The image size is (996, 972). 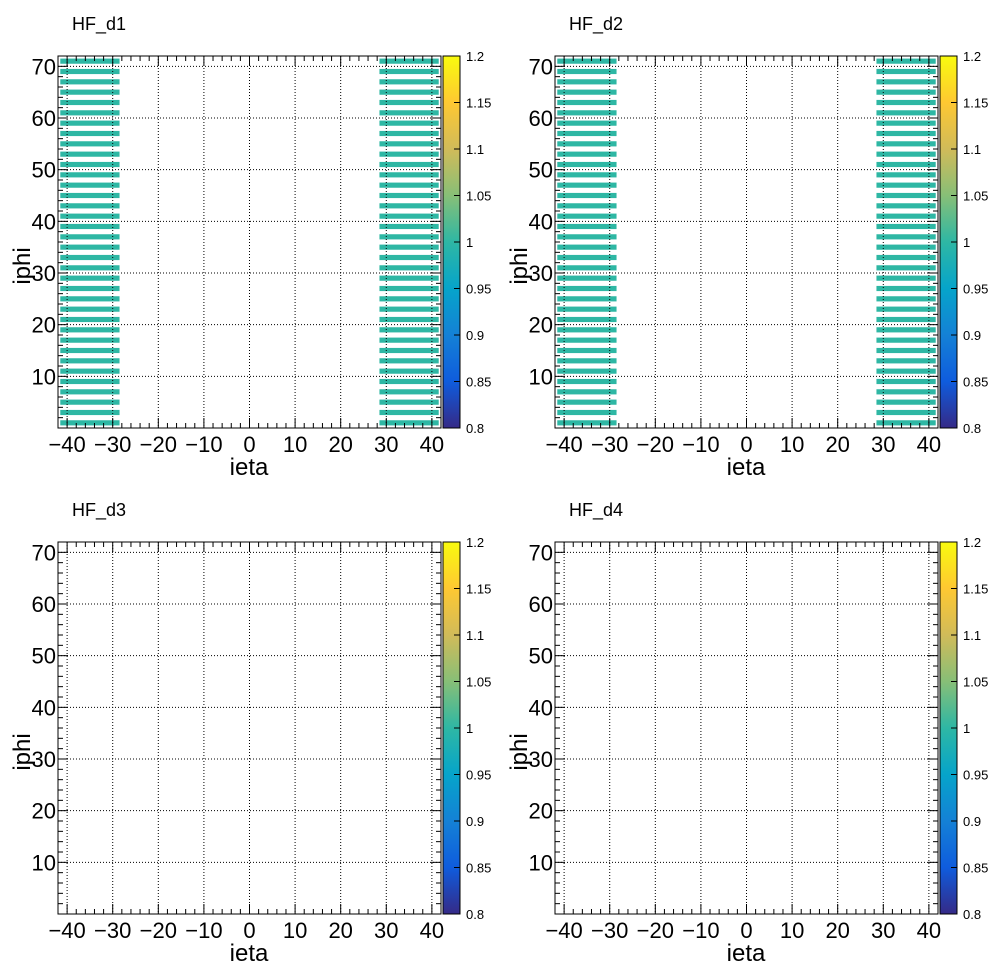 What do you see at coordinates (563, 930) in the screenshot?
I see `x-tick-label: −40` at bounding box center [563, 930].